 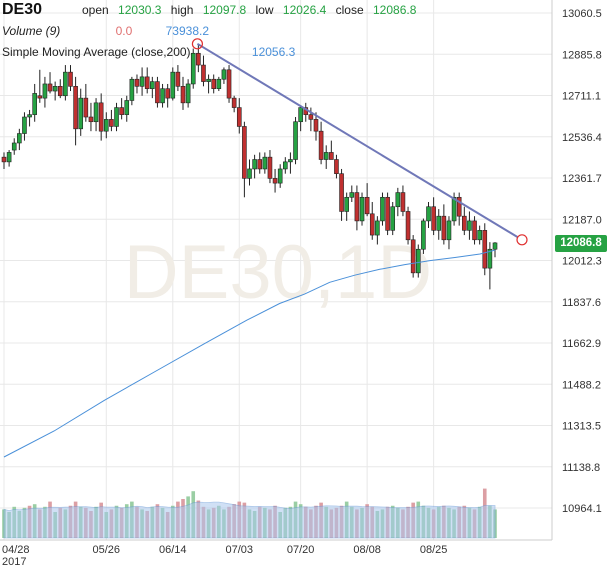 I want to click on price-tick-label: 11488.2, so click(x=581, y=385).